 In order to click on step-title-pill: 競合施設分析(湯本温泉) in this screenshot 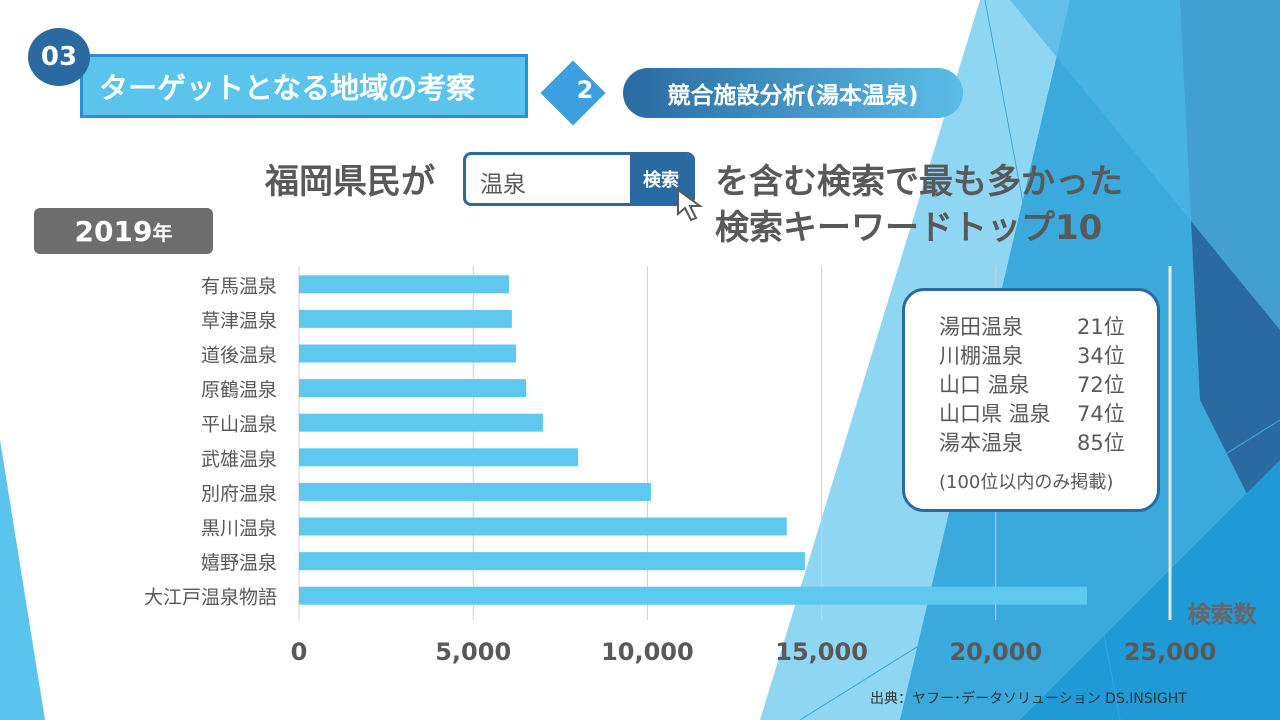, I will do `click(793, 93)`.